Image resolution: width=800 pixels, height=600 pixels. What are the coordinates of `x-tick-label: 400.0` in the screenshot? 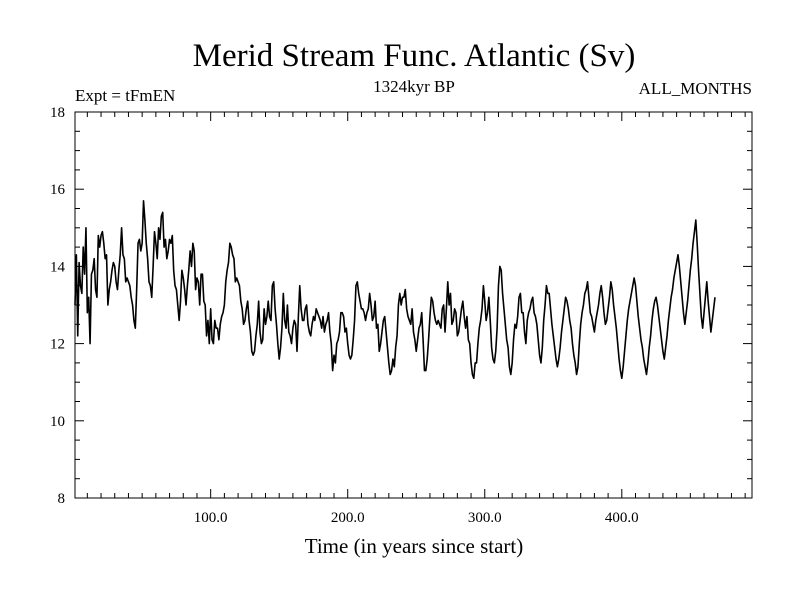 It's located at (622, 518).